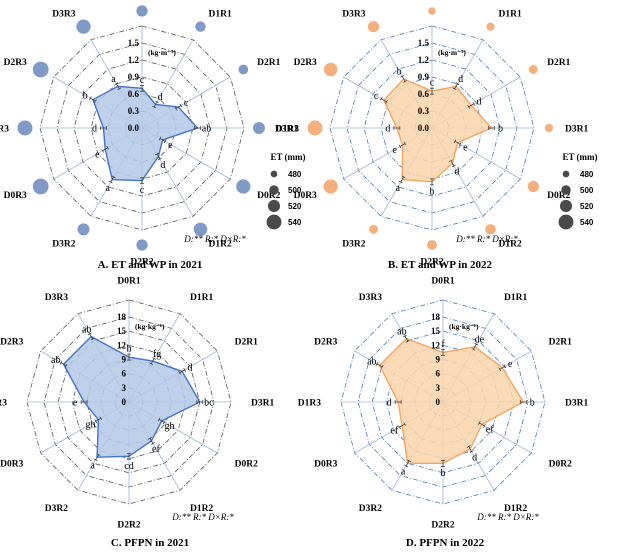 The width and height of the screenshot is (636, 554). Describe the element at coordinates (25, 128) in the screenshot. I see `et-marker-d1r3` at that location.